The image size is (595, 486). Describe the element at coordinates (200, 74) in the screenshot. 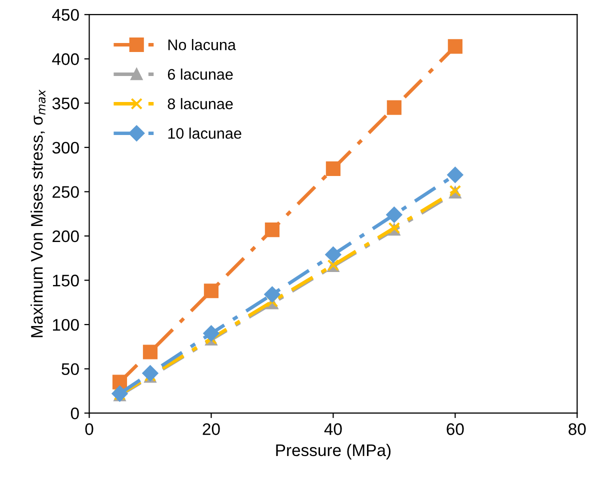

I see `legend-label: 6 lacunae` at that location.